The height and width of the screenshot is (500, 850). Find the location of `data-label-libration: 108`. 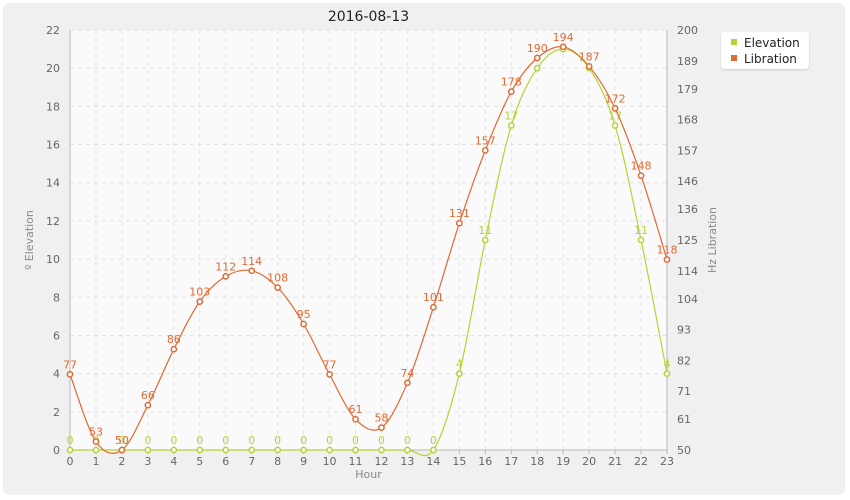

data-label-libration: 108 is located at coordinates (277, 278).